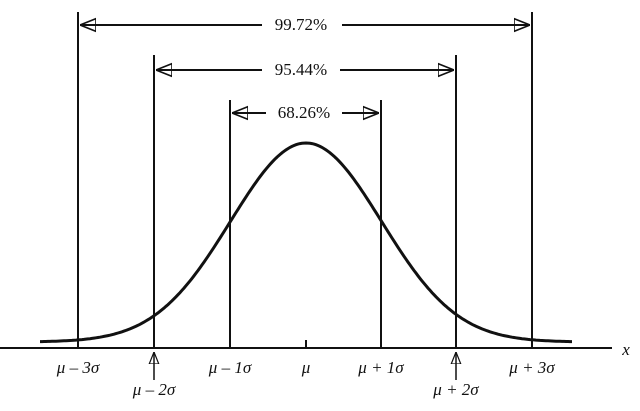  I want to click on range-label: 99.72%, so click(301, 24).